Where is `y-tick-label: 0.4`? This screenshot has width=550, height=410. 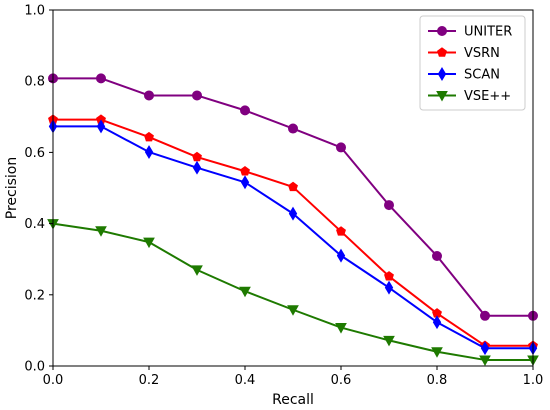
y-tick-label: 0.4 is located at coordinates (34, 224).